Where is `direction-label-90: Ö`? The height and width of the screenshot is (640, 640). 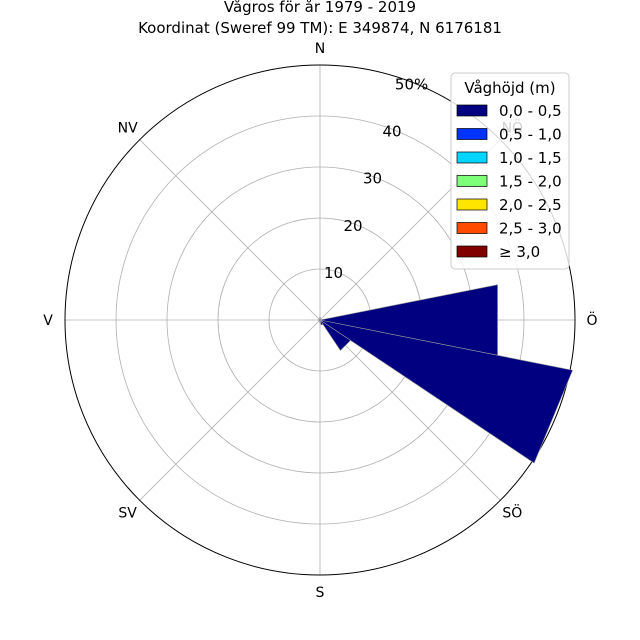
direction-label-90: Ö is located at coordinates (591, 320).